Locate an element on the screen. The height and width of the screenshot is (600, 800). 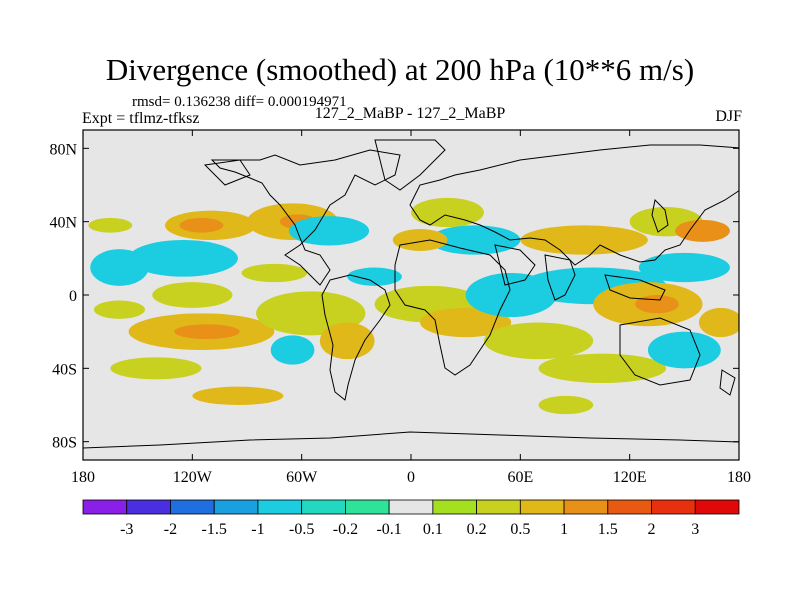
coastline-india is located at coordinates (560, 277).